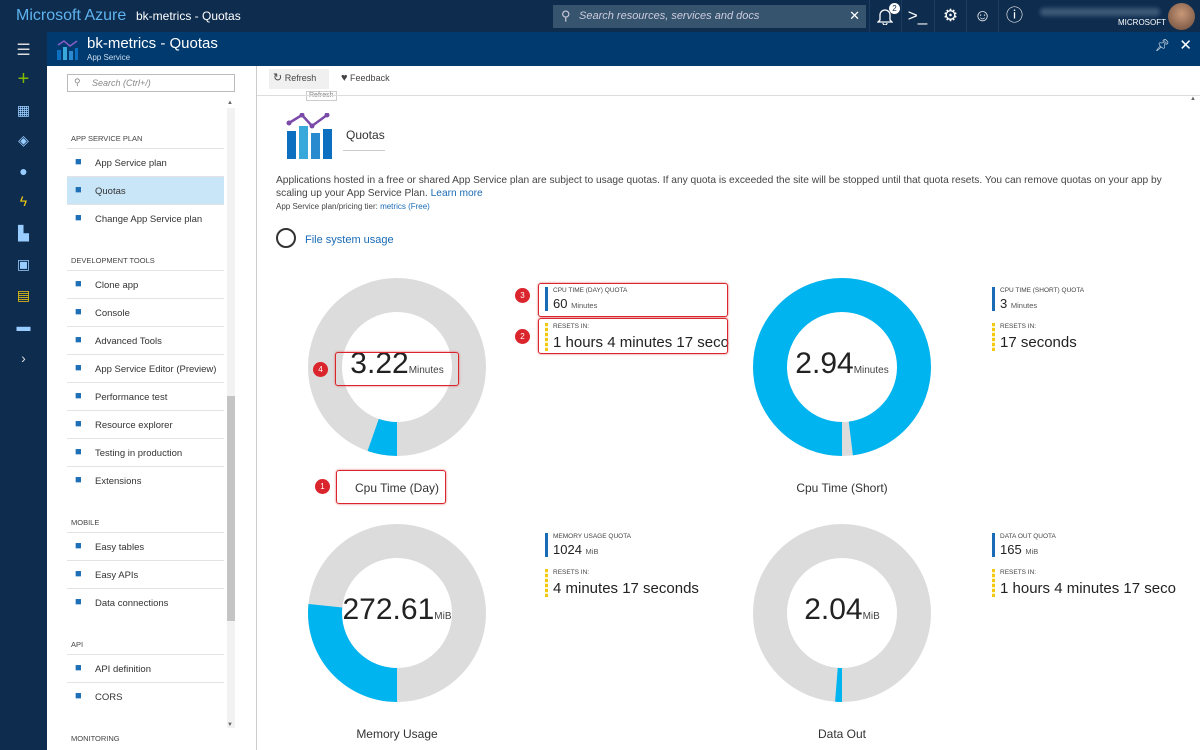  Describe the element at coordinates (188, 16) in the screenshot. I see `breadcrumb: bk-metrics - Quotas` at that location.